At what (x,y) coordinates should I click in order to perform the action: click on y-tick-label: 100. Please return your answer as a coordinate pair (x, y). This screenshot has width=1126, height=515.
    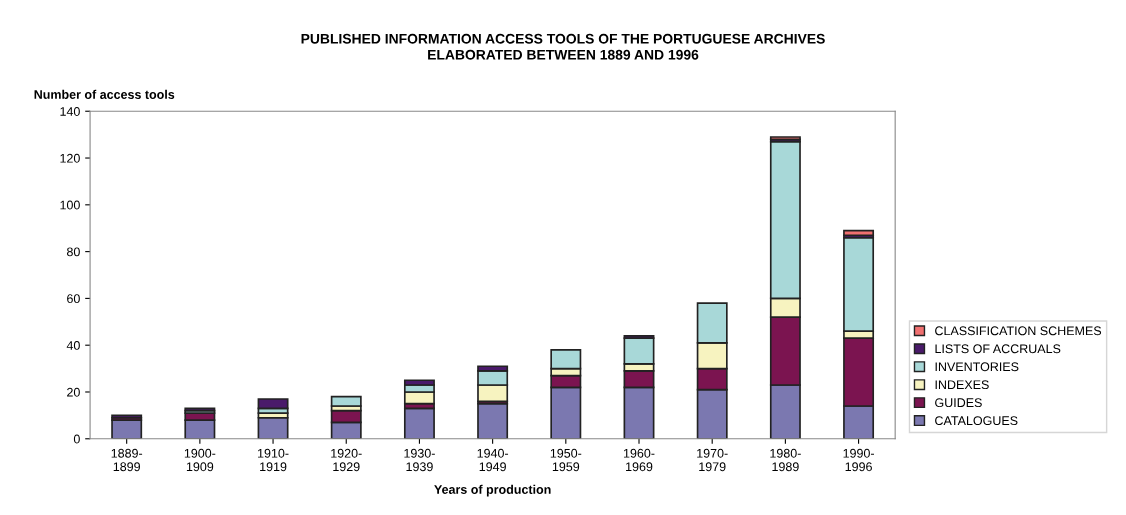
    Looking at the image, I should click on (70, 205).